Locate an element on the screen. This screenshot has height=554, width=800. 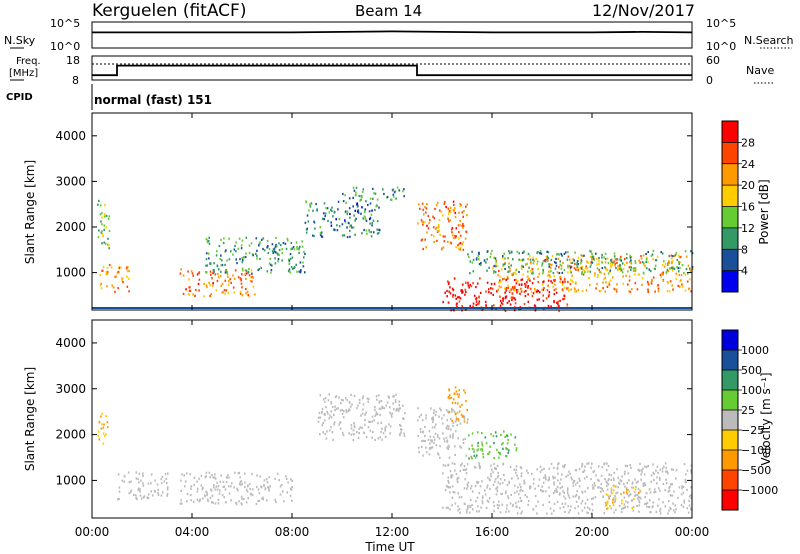
cpid-label: CPID is located at coordinates (19, 97).